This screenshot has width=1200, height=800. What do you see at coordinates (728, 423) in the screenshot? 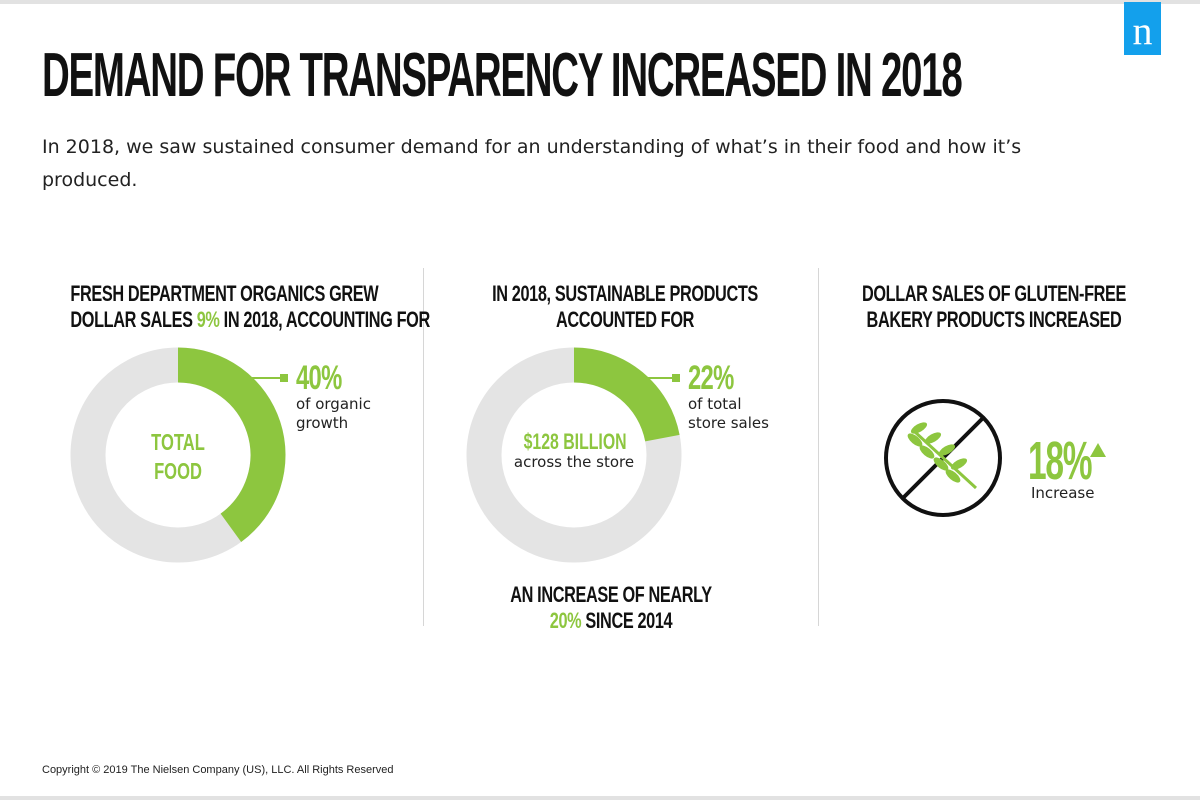
I see `panel2-callout-line2: store sales` at bounding box center [728, 423].